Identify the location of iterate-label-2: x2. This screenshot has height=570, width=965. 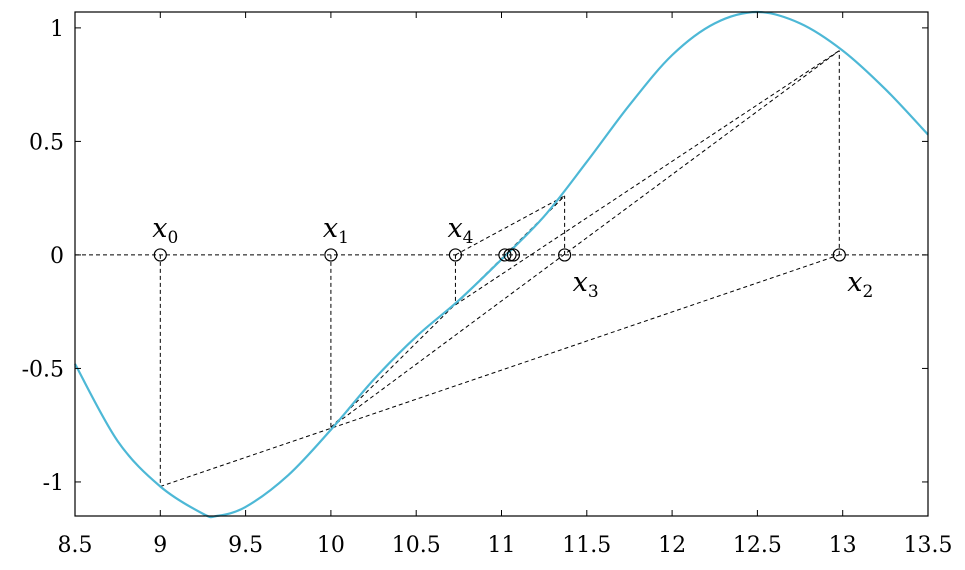
(860, 284).